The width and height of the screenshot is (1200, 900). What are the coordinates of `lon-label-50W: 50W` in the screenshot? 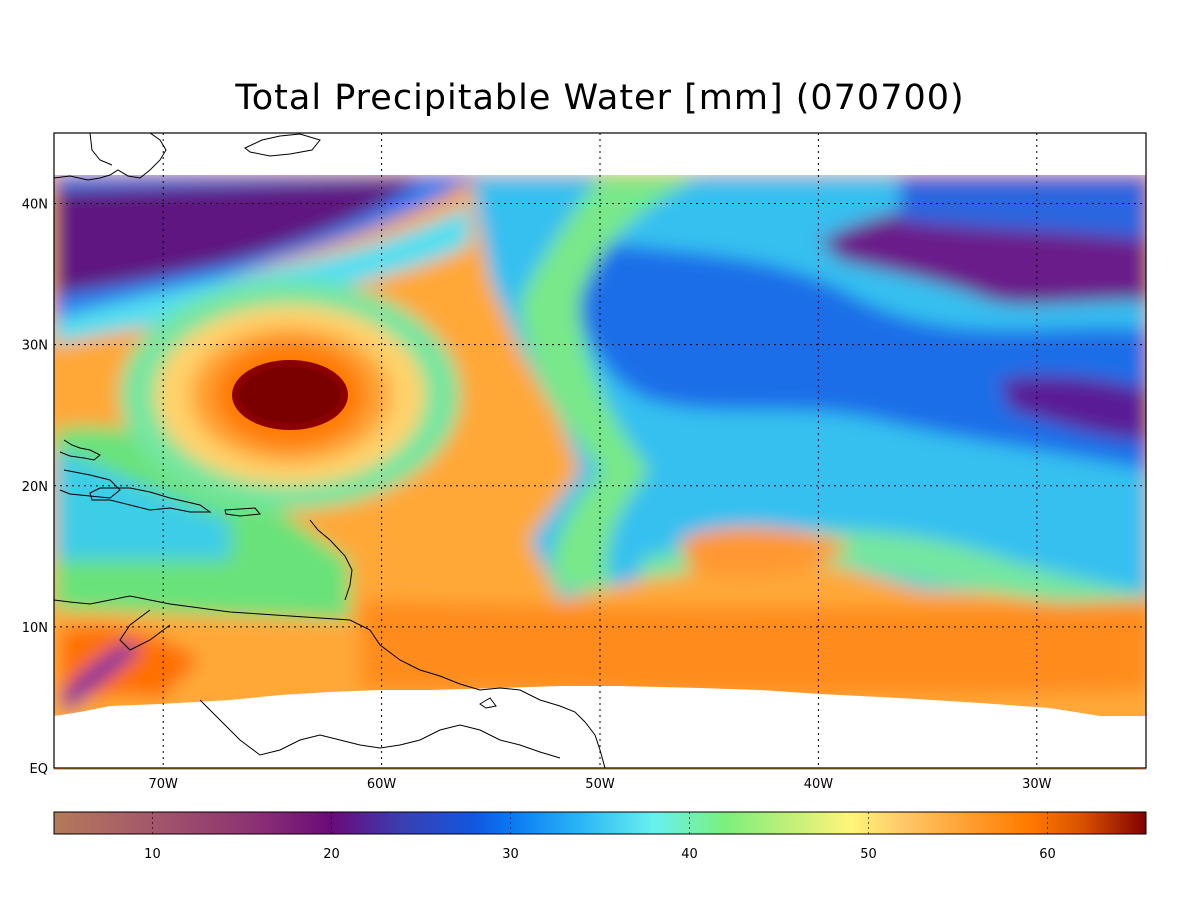 It's located at (600, 784).